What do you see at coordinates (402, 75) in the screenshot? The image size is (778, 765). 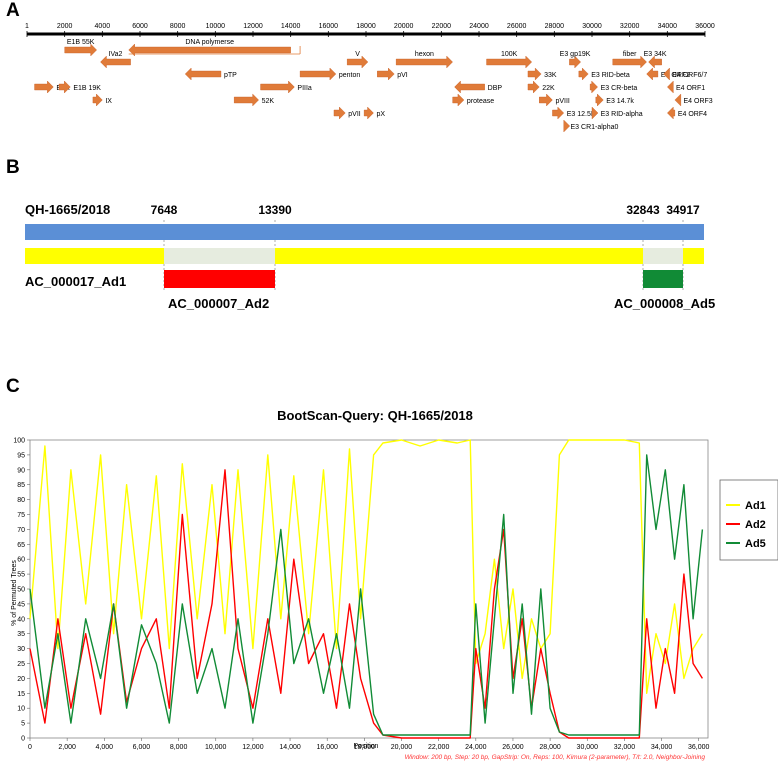 I see `gene-label: pVI` at bounding box center [402, 75].